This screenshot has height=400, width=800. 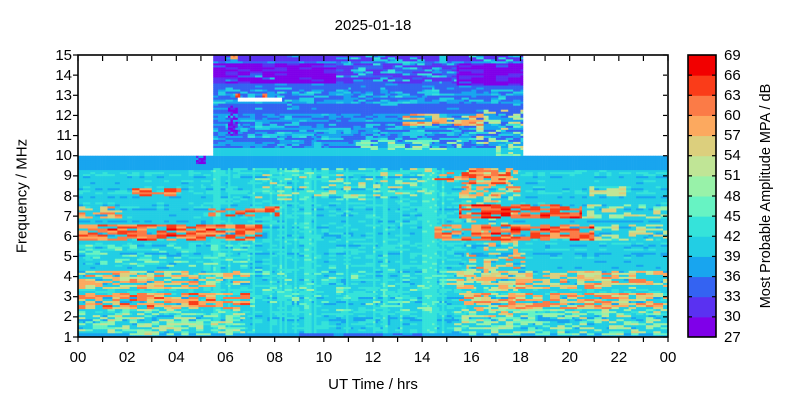 What do you see at coordinates (732, 176) in the screenshot?
I see `colorbar-tick-label: 51` at bounding box center [732, 176].